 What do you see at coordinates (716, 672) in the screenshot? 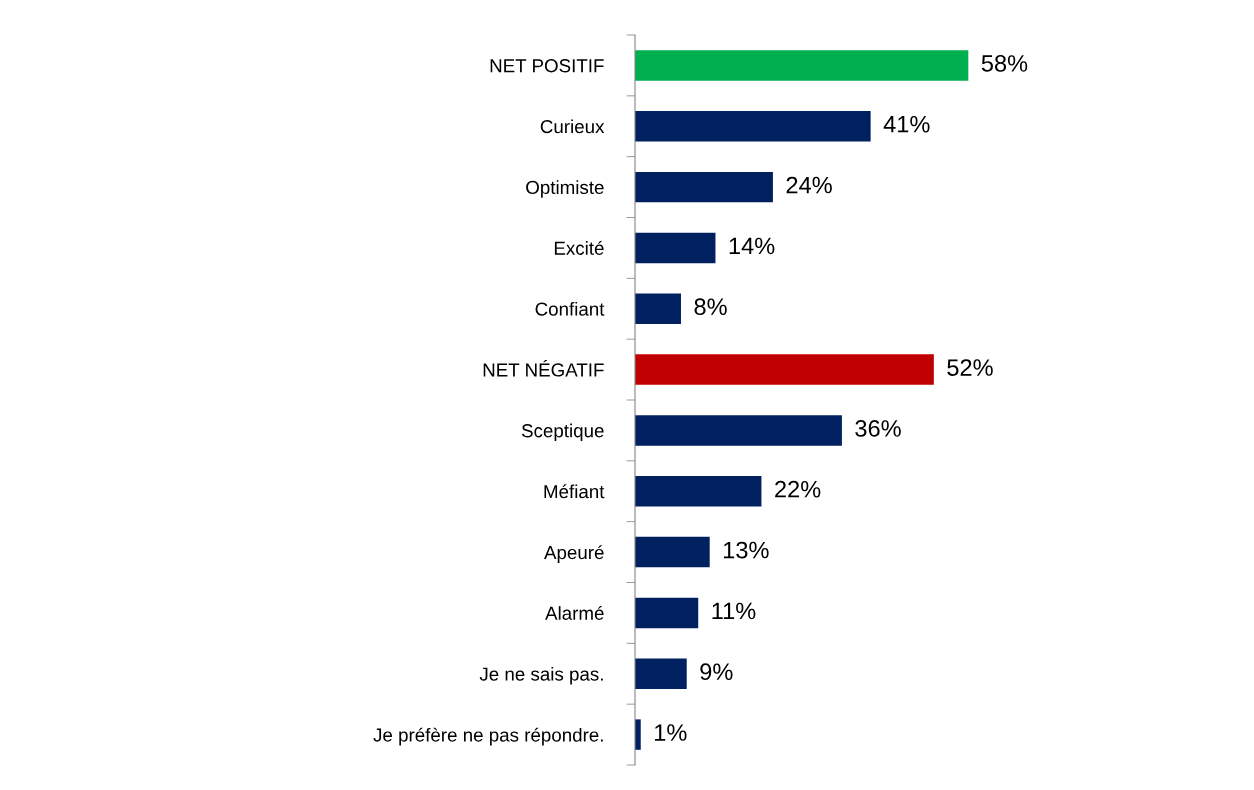
I see `data-label: 9%` at bounding box center [716, 672].